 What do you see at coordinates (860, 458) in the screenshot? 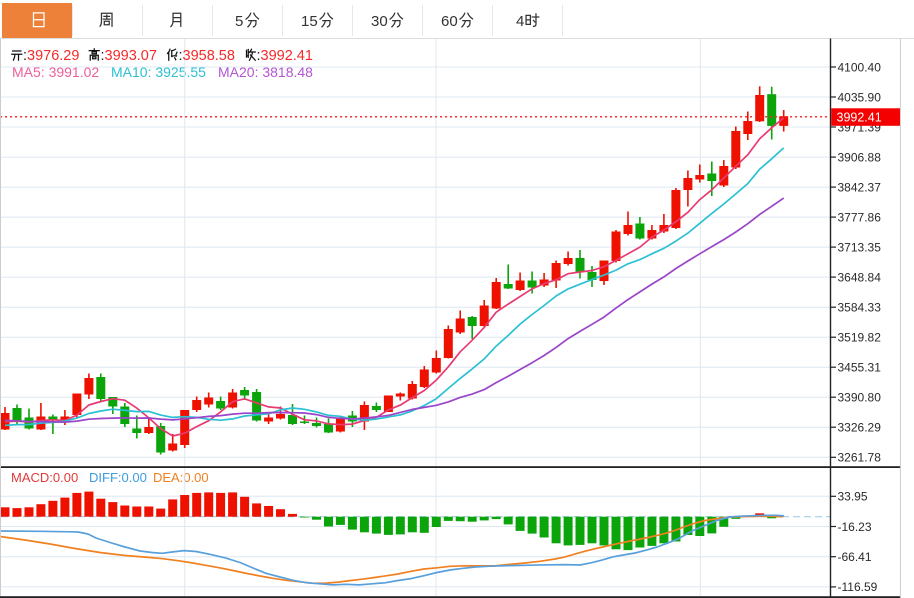
I see `svg-text: 3261.78` at bounding box center [860, 458].